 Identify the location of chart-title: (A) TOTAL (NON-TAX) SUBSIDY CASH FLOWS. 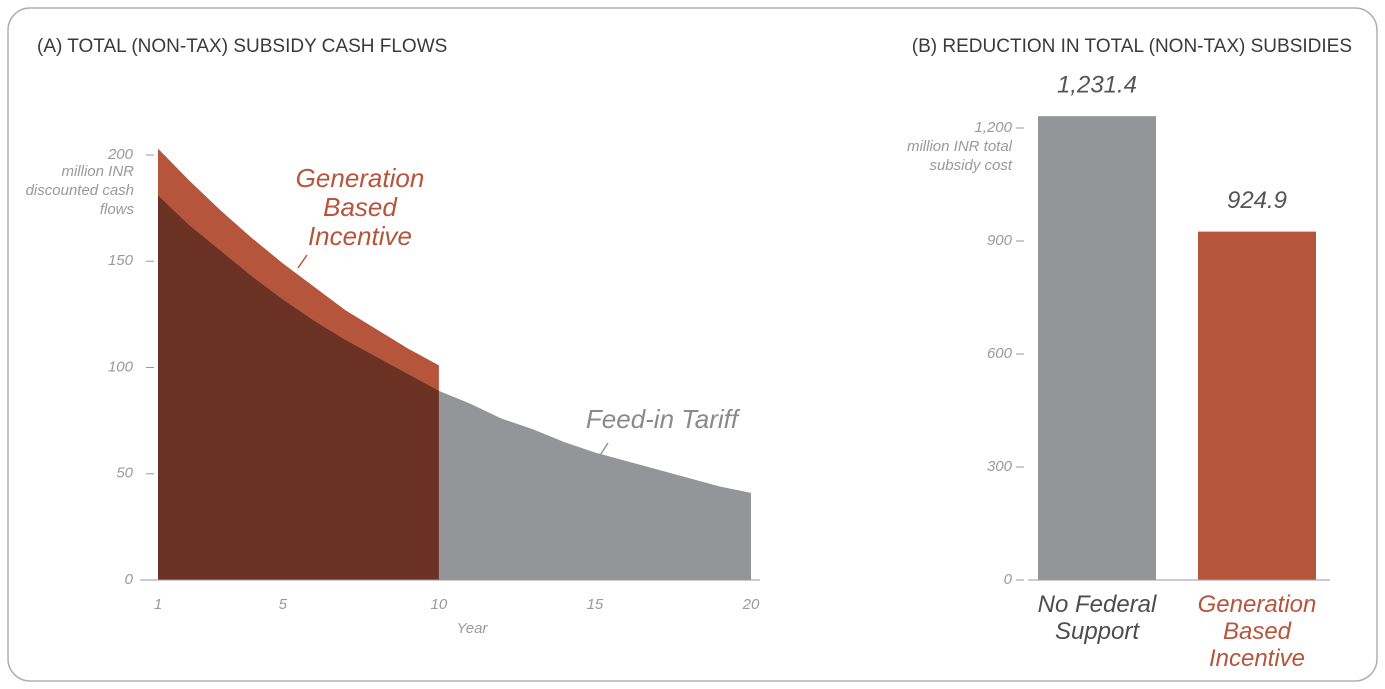
(242, 46).